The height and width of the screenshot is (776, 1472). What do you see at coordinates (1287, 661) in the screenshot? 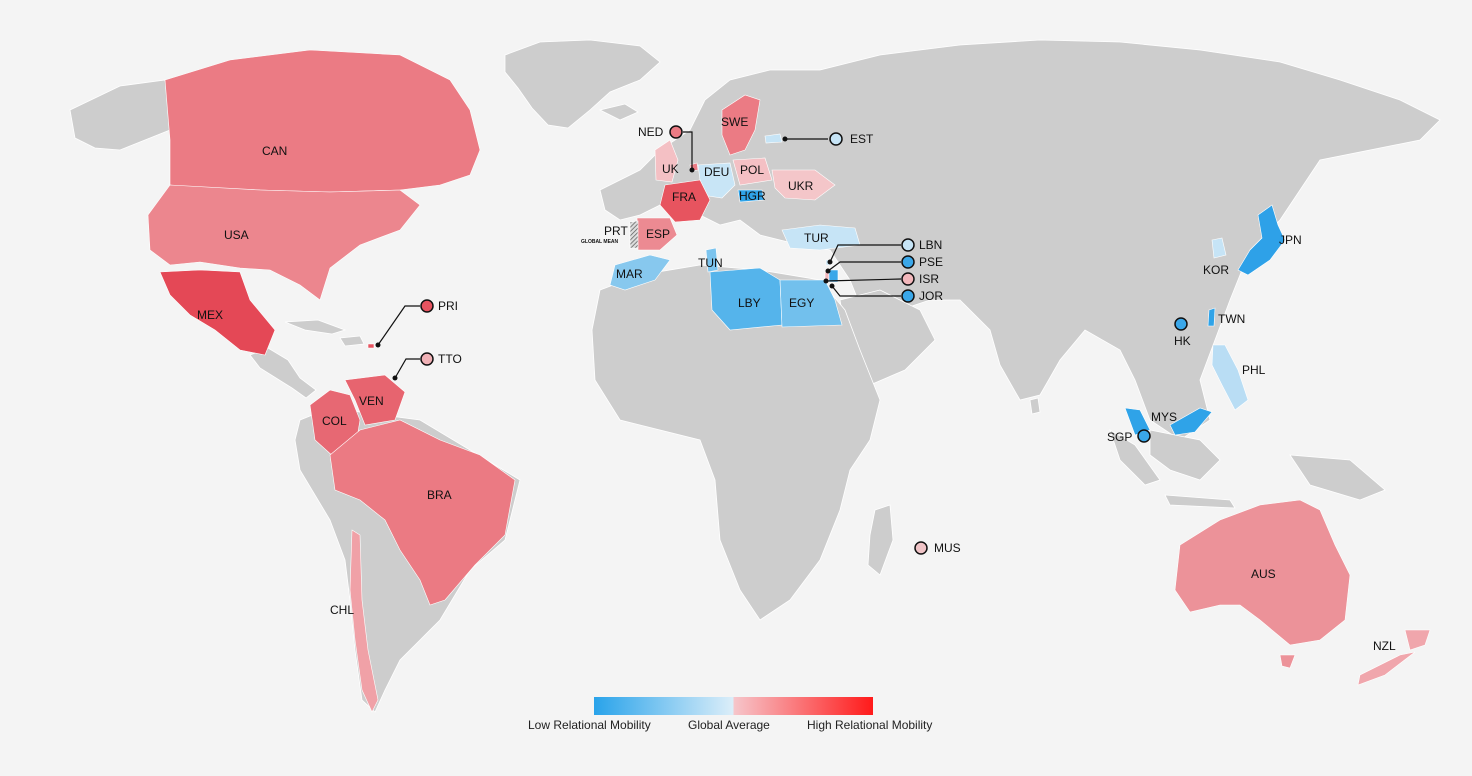
I see `country-aus-tasmania` at bounding box center [1287, 661].